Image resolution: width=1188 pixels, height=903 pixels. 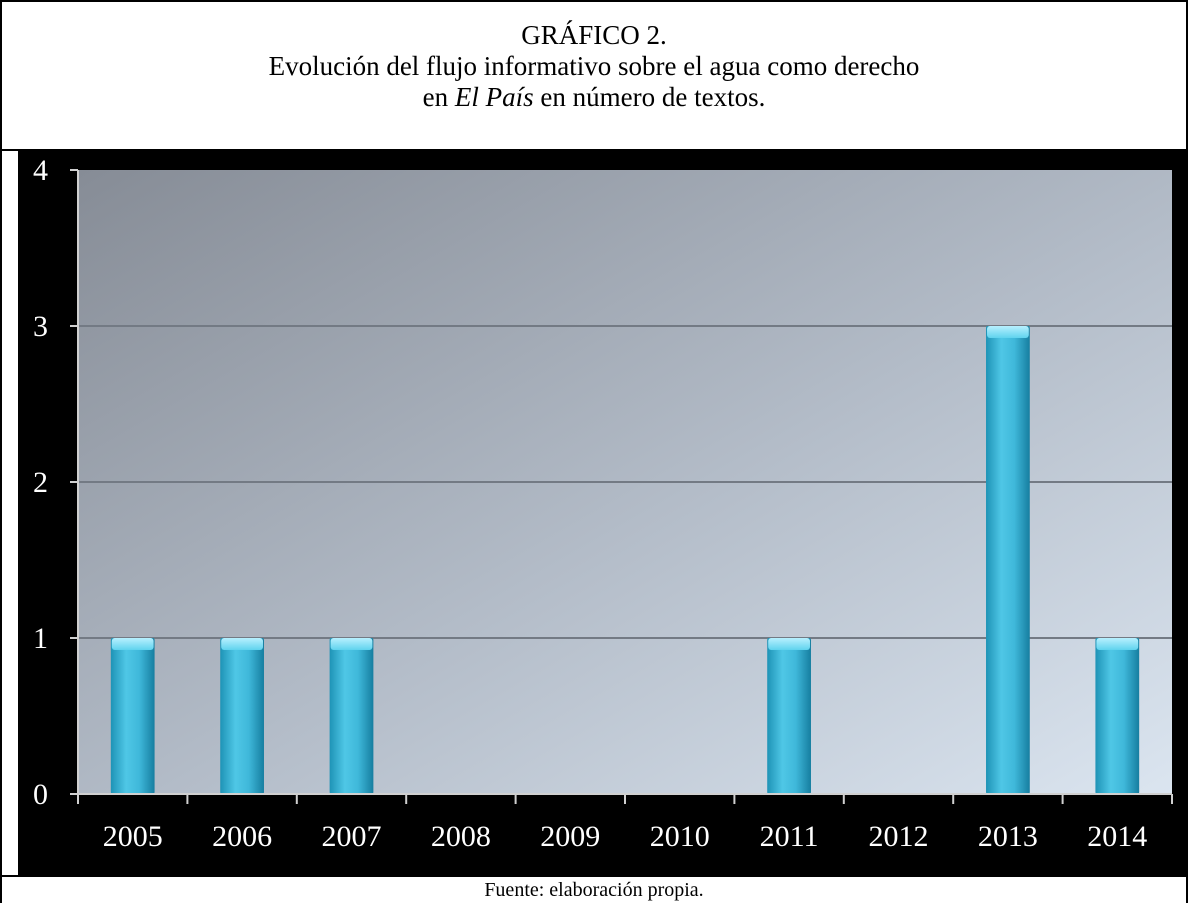 What do you see at coordinates (132, 644) in the screenshot?
I see `bar-cap-2005` at bounding box center [132, 644].